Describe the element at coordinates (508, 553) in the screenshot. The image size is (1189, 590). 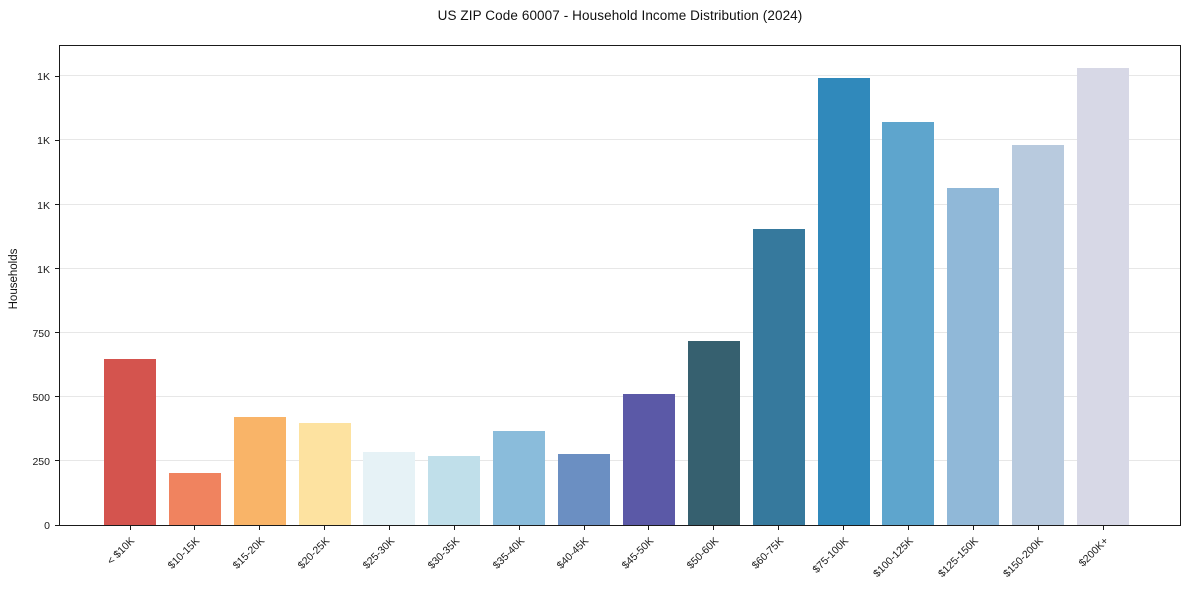
I see `x-tick-label: $35-40K` at that location.